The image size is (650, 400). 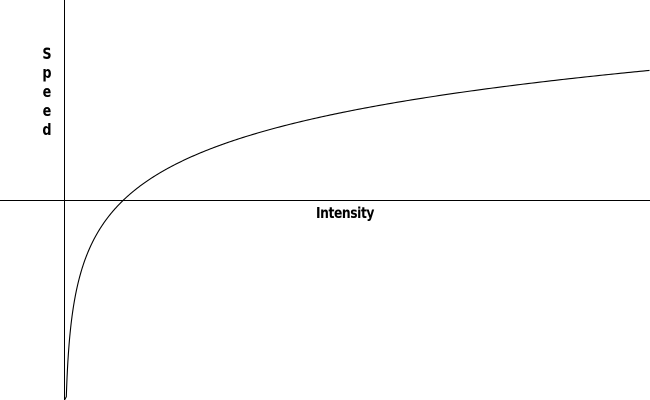 I want to click on y-axis-label-letter: S, so click(x=47, y=53).